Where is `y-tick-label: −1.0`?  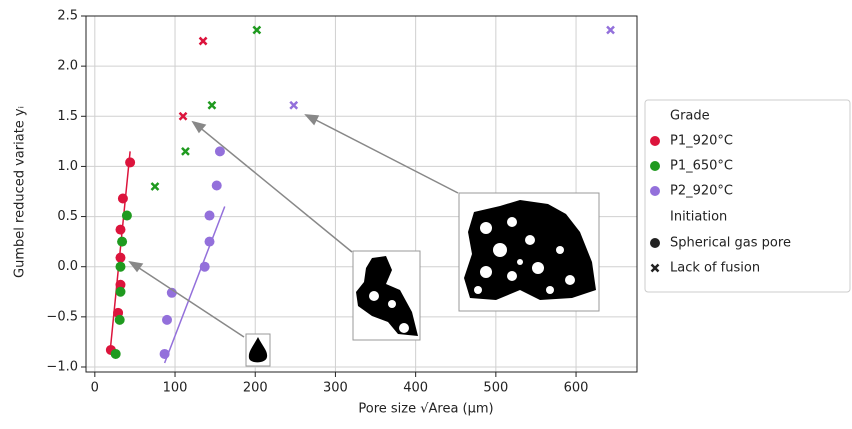
y-tick-label: −1.0 is located at coordinates (62, 366).